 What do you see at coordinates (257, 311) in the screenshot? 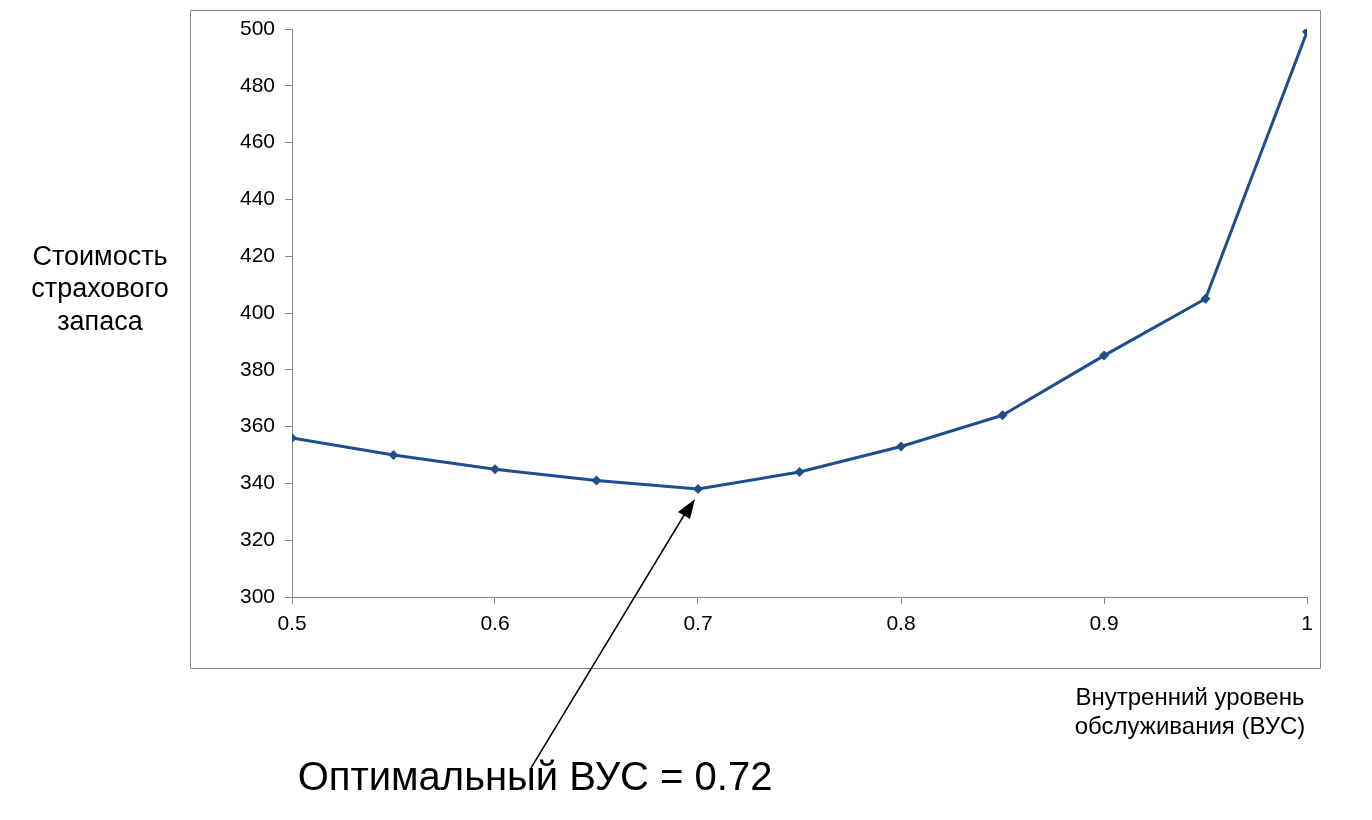
I see `y-tick-label: 400` at bounding box center [257, 311].